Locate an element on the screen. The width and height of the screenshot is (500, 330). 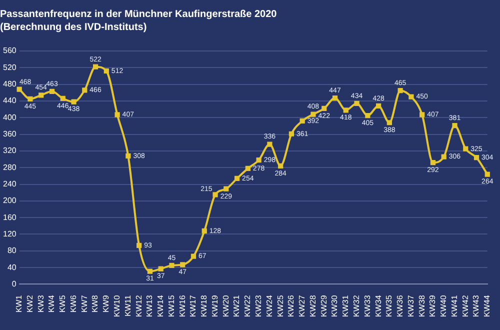
x-tick-label: KW4 is located at coordinates (51, 303).